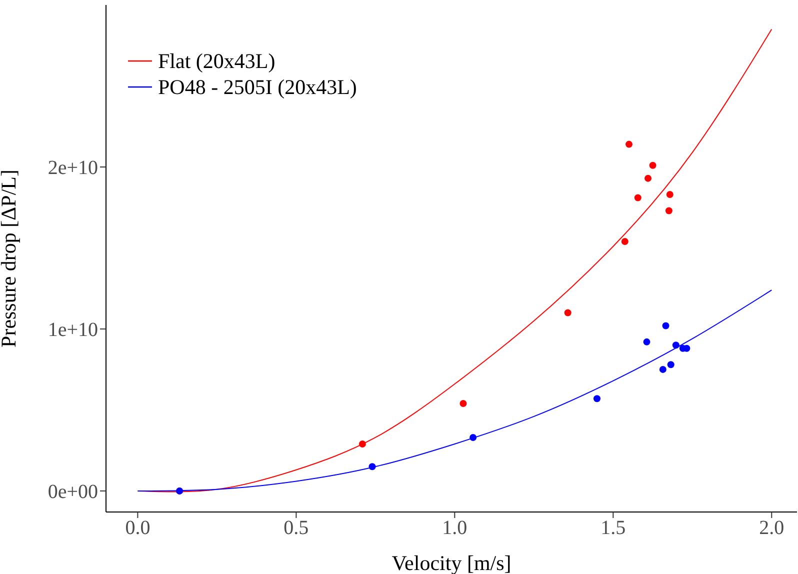 The height and width of the screenshot is (574, 798). I want to click on x-tick-label: 0.5, so click(296, 528).